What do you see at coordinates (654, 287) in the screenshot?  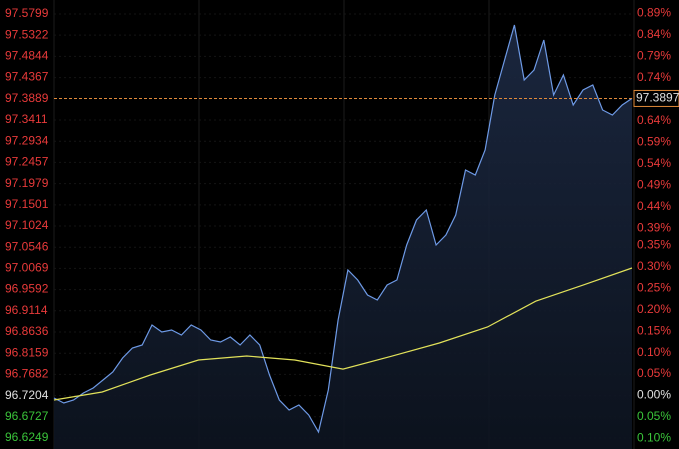 I see `y2-tick-label: 0.25%` at bounding box center [654, 287].